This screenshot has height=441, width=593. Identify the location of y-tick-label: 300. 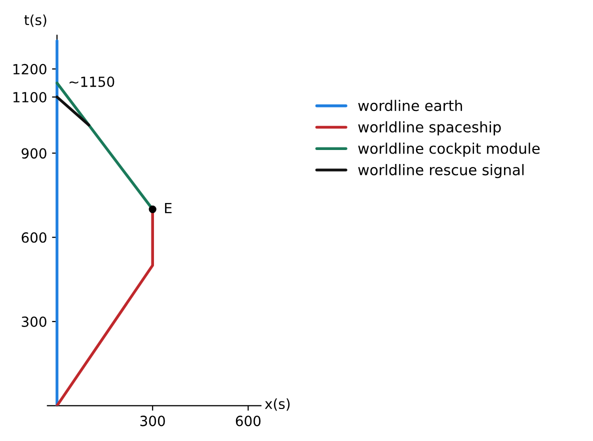
(34, 322).